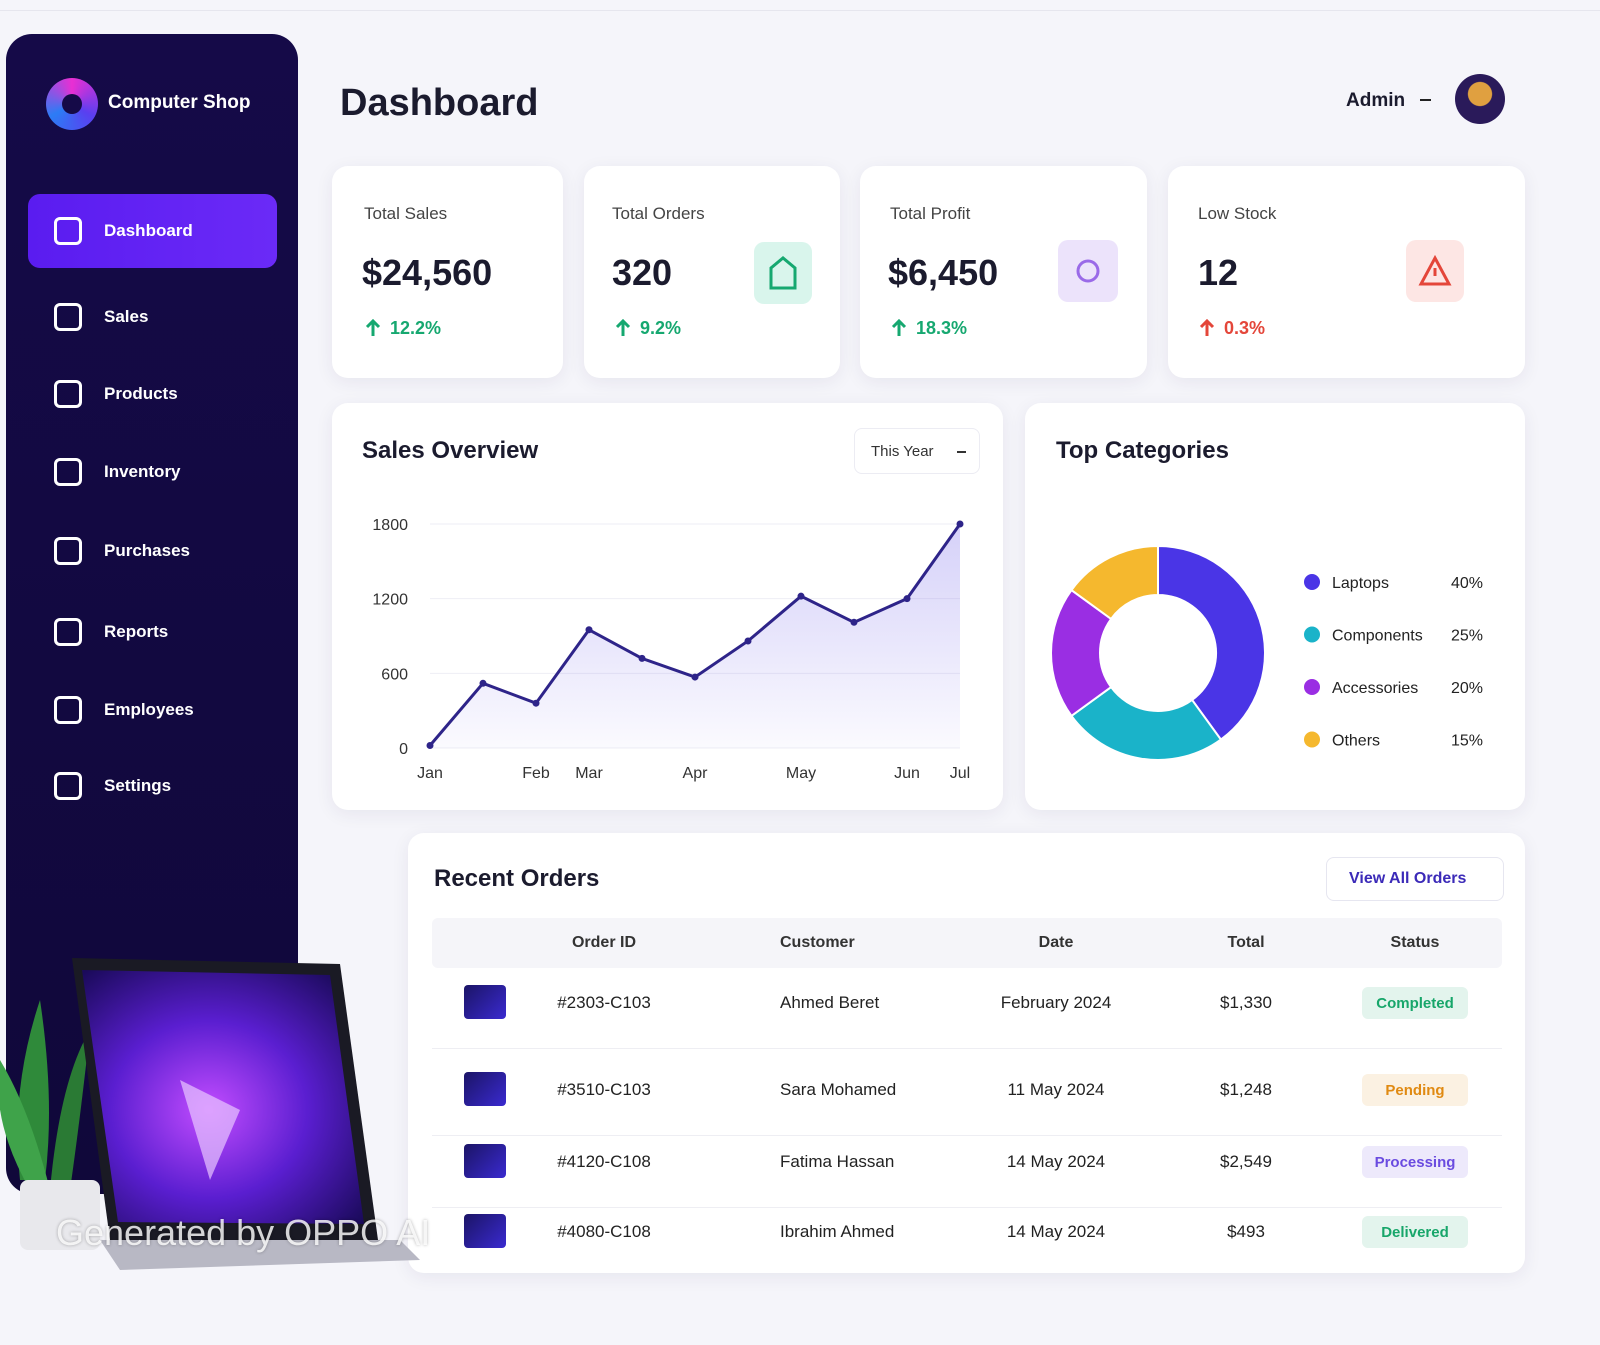 The height and width of the screenshot is (1345, 1600). Describe the element at coordinates (142, 471) in the screenshot. I see `nav-item: Inventory` at that location.